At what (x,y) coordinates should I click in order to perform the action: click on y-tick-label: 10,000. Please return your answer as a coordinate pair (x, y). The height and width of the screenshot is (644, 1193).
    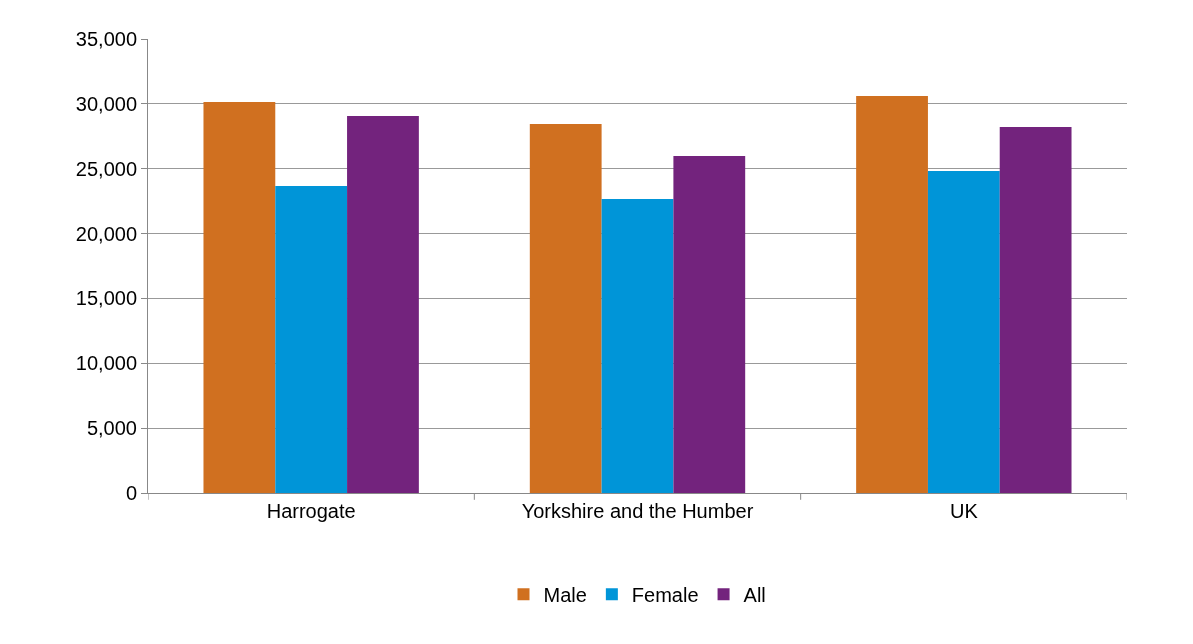
    Looking at the image, I should click on (106, 363).